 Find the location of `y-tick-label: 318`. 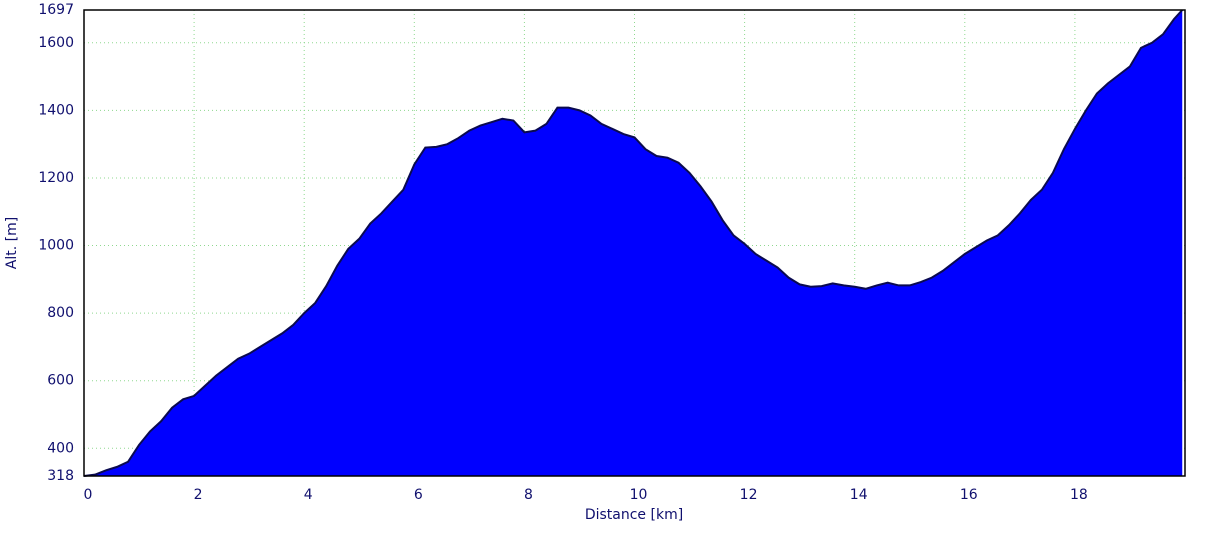

y-tick-label: 318 is located at coordinates (60, 476).